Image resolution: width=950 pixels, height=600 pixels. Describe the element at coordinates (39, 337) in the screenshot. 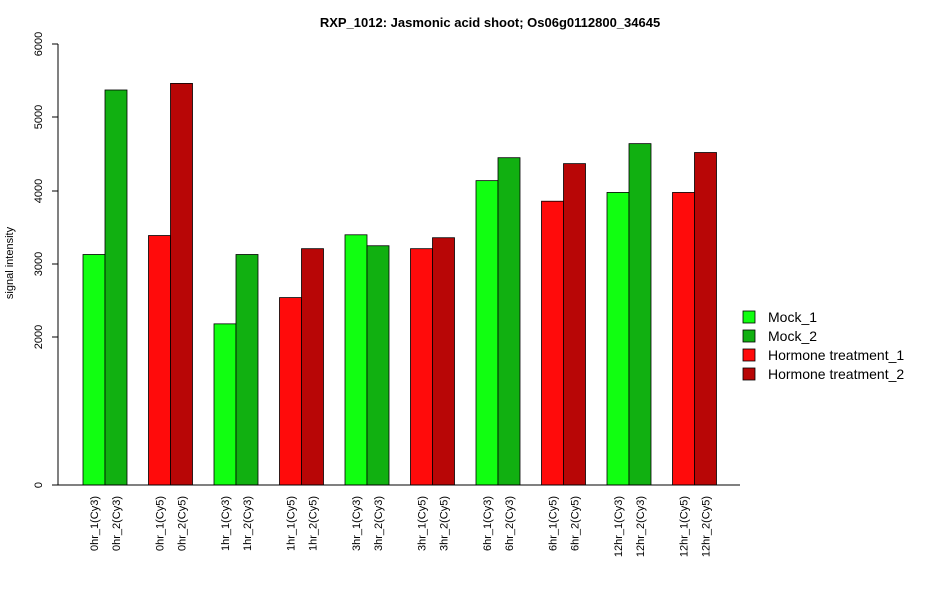

I see `y-tick-label: 2000` at that location.